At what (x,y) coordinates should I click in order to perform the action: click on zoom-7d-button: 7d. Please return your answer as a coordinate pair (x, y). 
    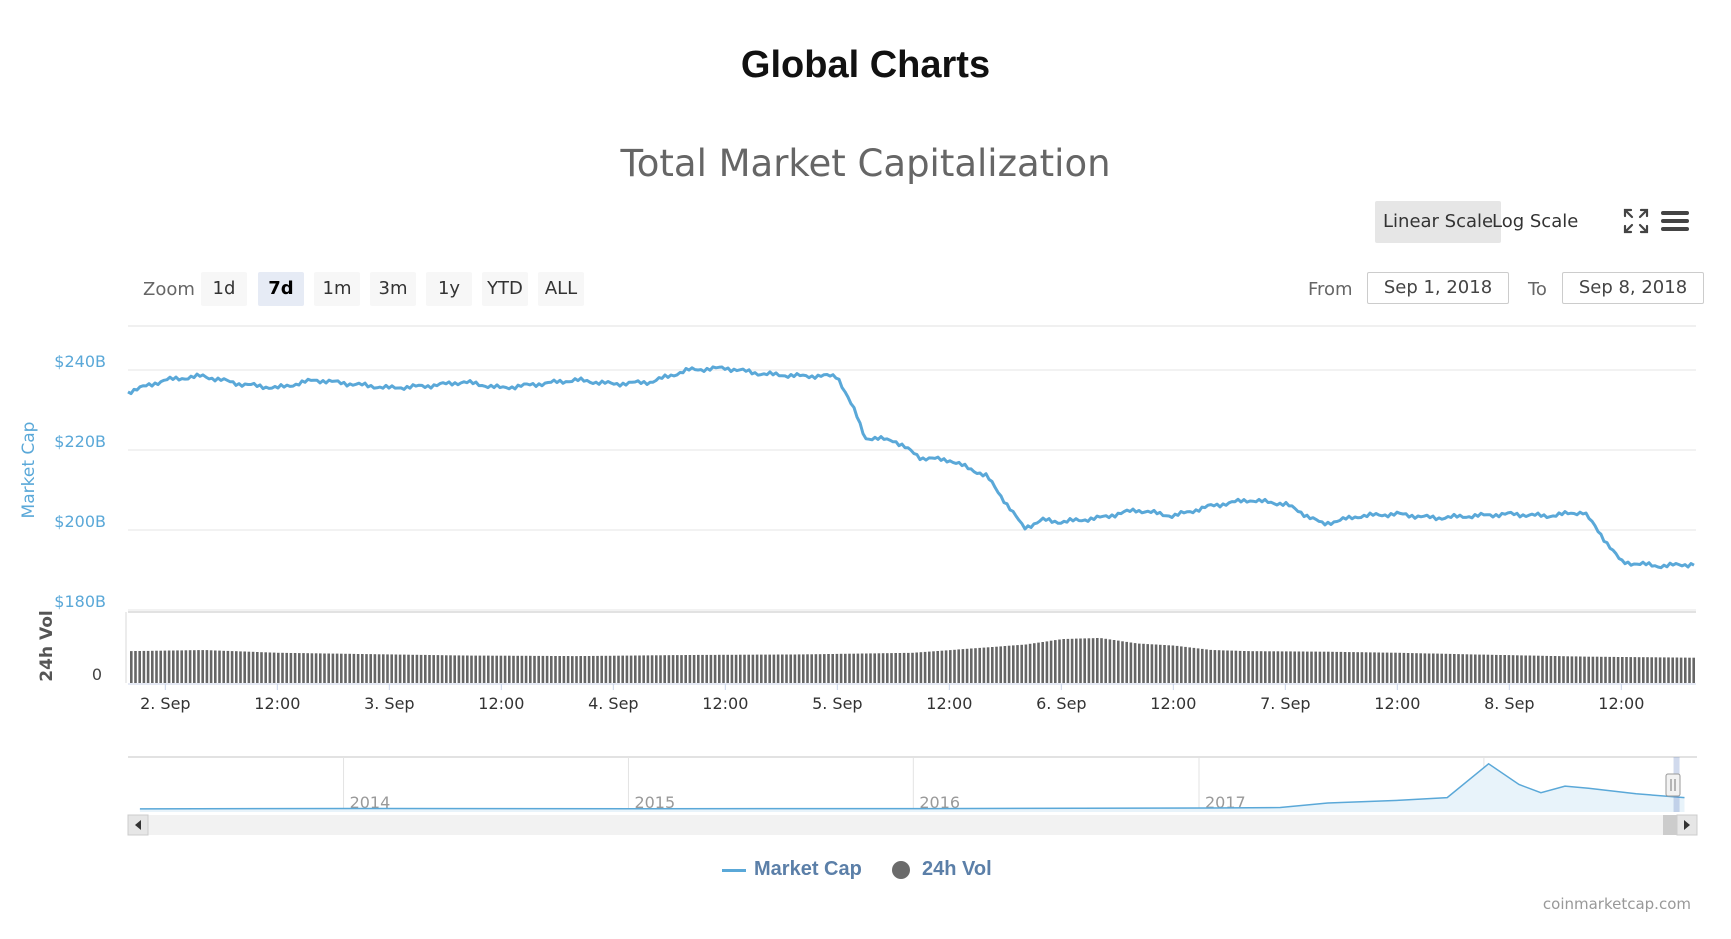
    Looking at the image, I should click on (281, 289).